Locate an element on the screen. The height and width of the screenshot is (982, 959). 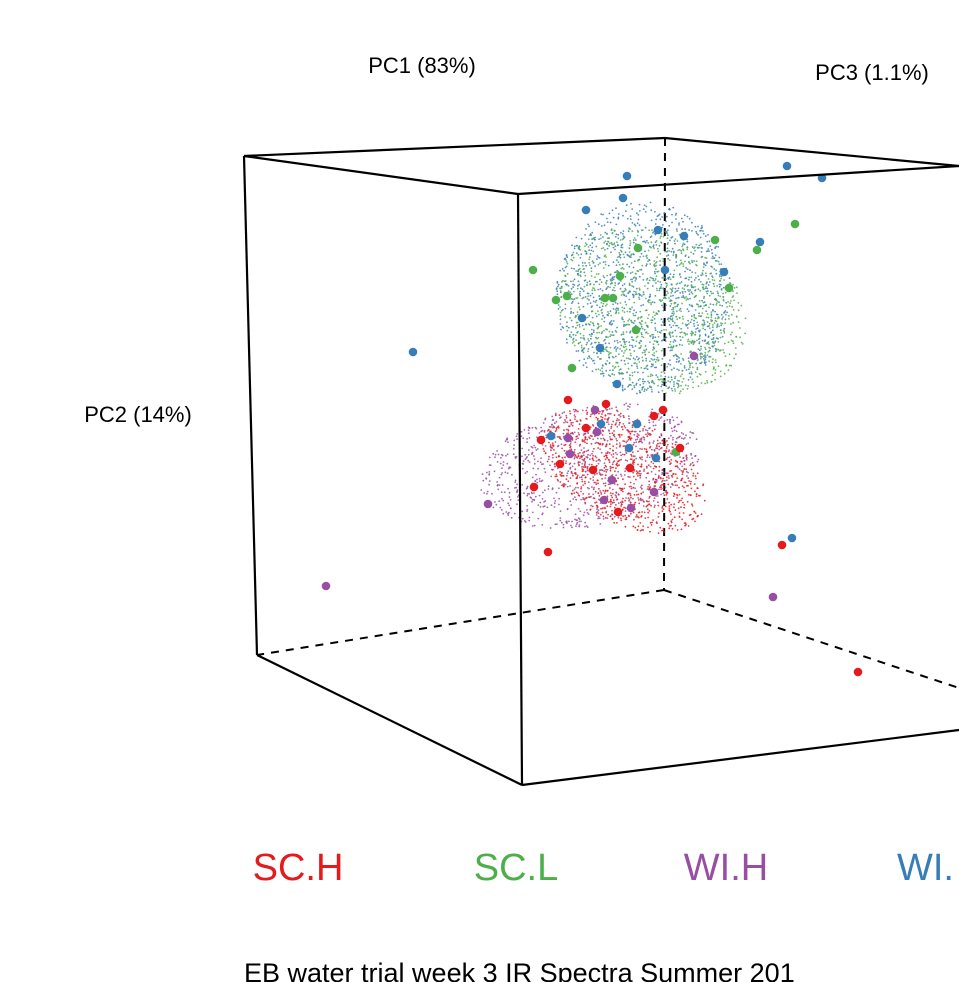
ellipse-cloud-sc-h is located at coordinates (624, 470).